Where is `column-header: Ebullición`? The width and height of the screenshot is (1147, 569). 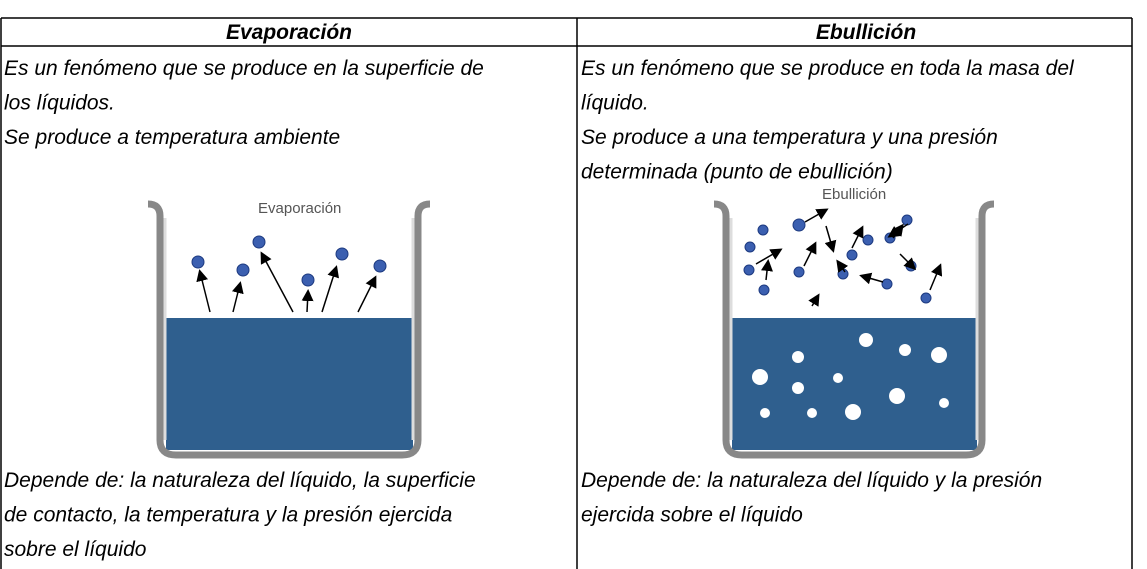 column-header: Ebullición is located at coordinates (866, 32).